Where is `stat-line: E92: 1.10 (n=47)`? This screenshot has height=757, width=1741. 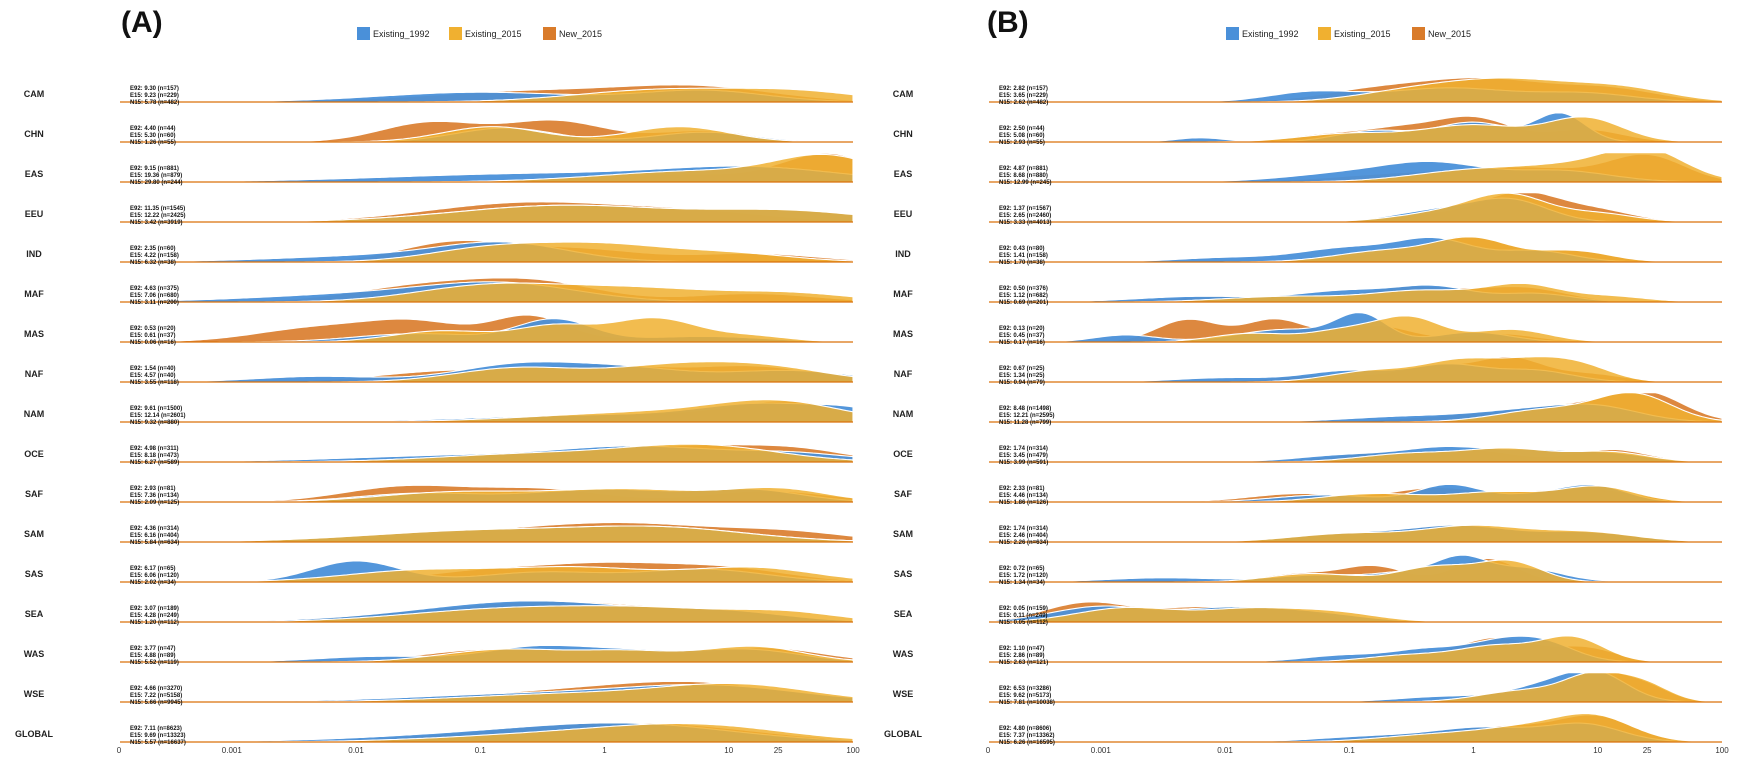
stat-line: E92: 1.10 (n=47) is located at coordinates (1022, 649).